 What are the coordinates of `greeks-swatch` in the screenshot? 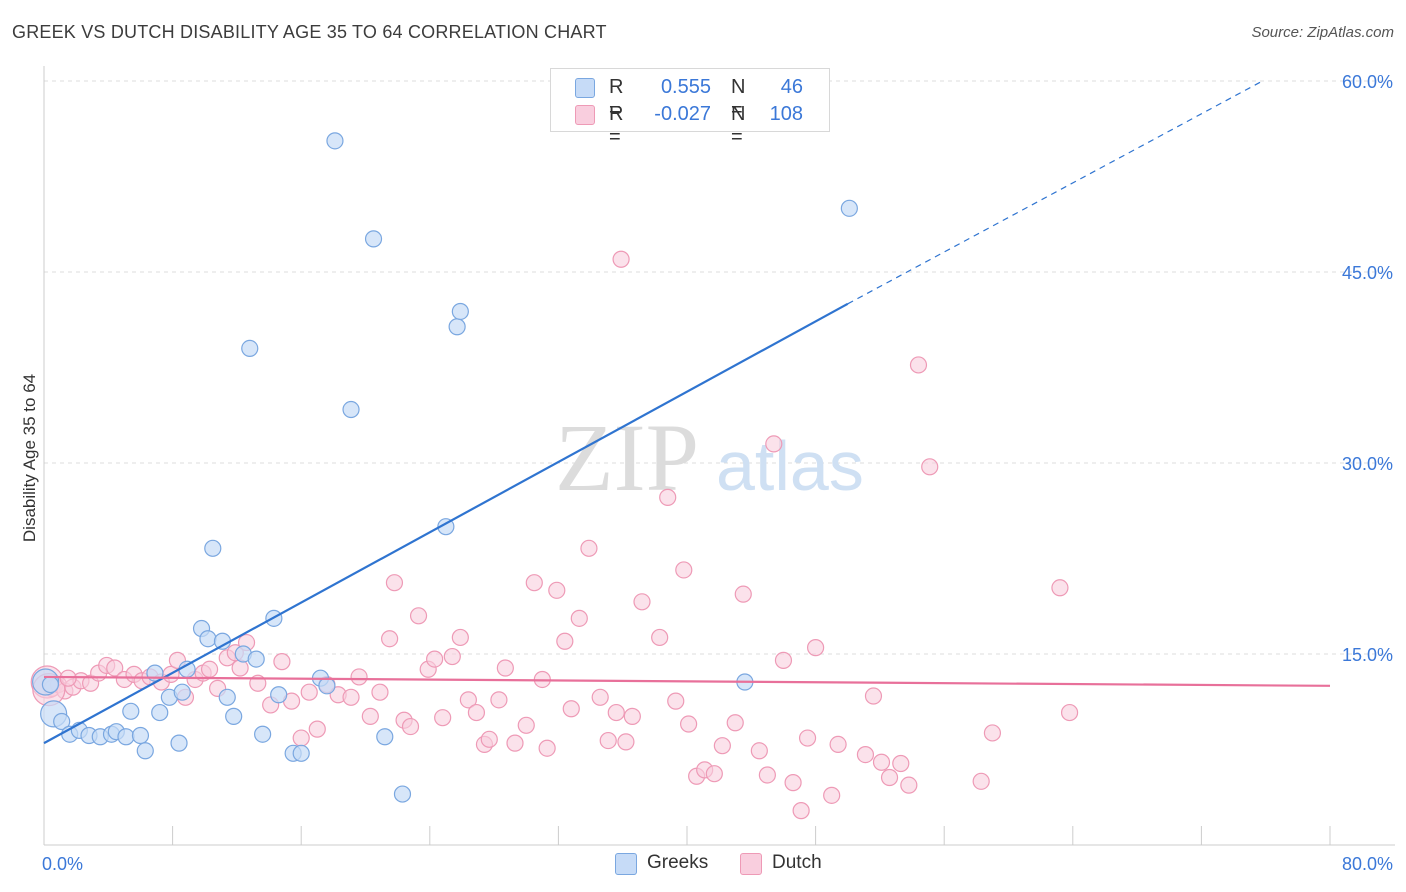 It's located at (585, 88).